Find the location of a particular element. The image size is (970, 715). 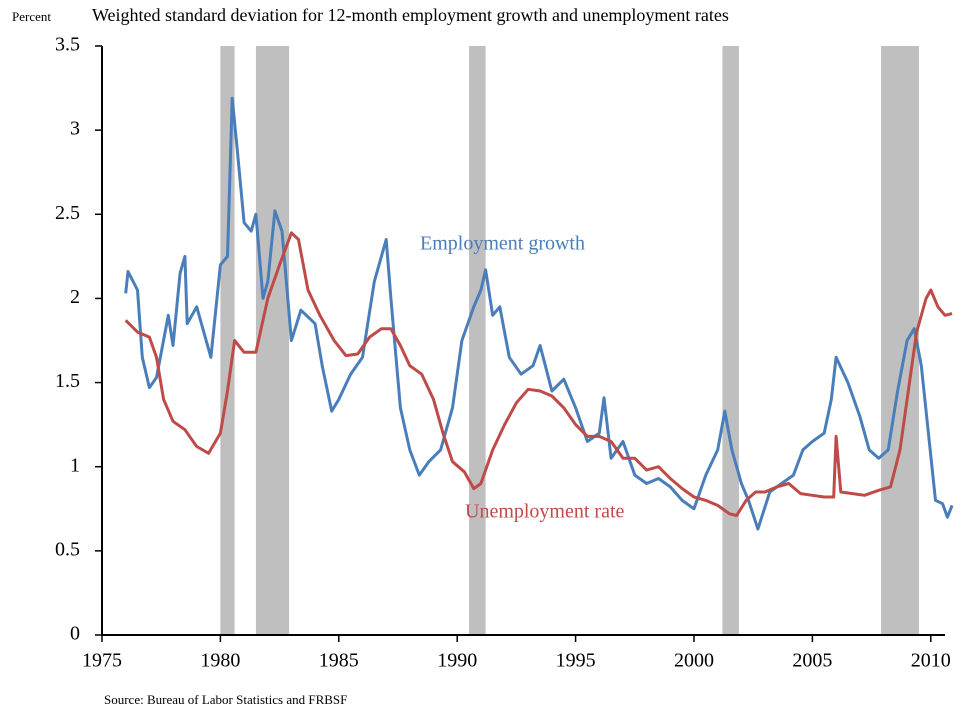

y-tick-label: 1.5 is located at coordinates (67, 381).